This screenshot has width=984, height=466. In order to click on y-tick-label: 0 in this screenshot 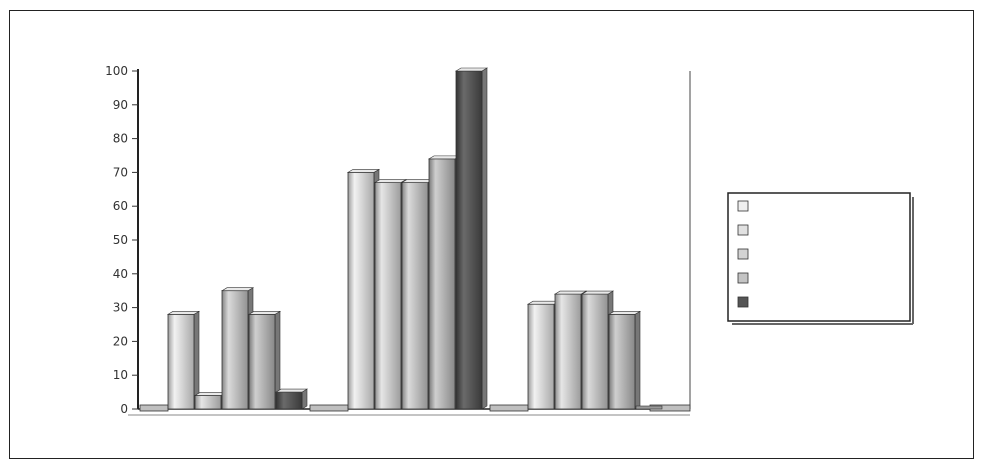, I will do `click(124, 409)`.